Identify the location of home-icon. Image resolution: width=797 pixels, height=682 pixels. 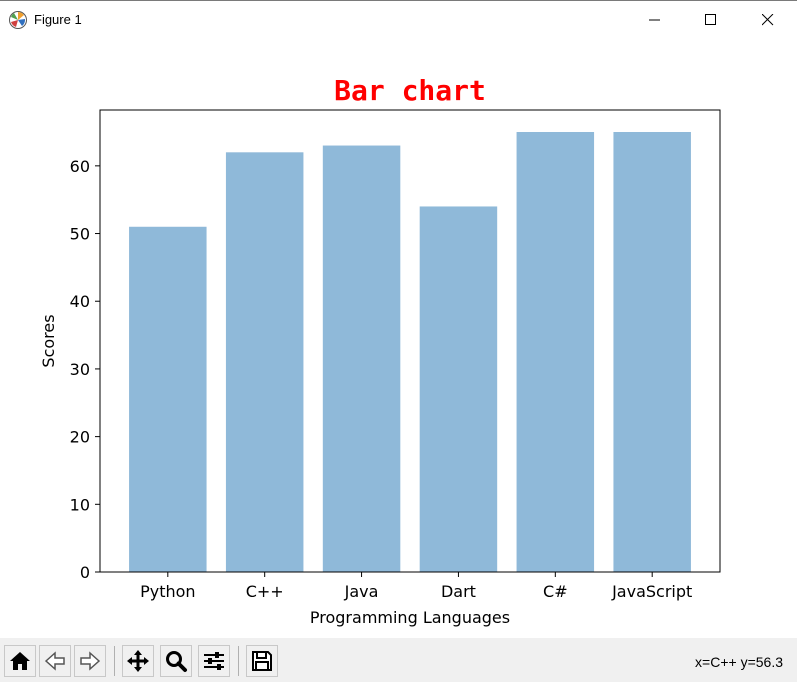
(20, 661).